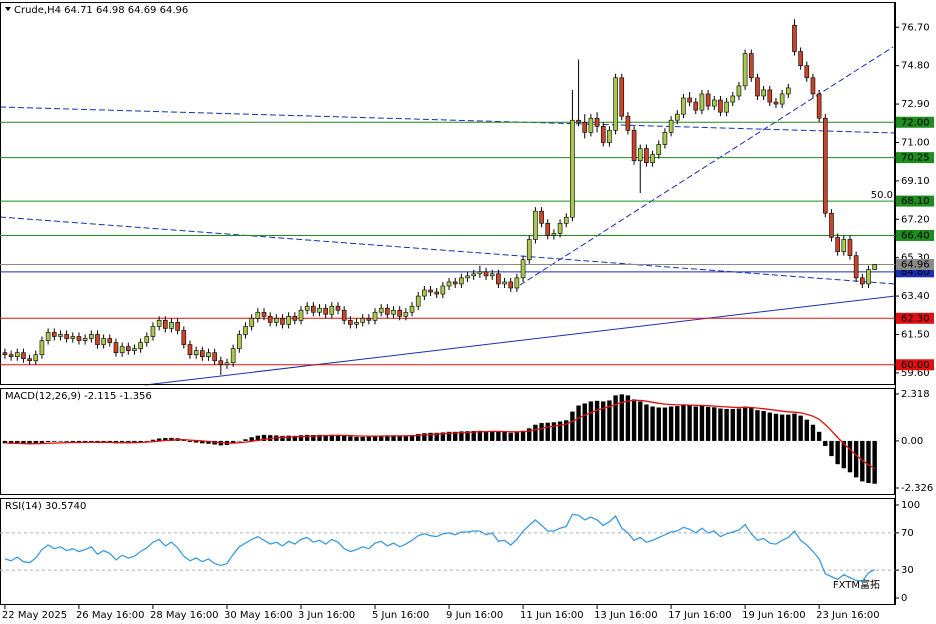  Describe the element at coordinates (915, 318) in the screenshot. I see `level-label: 62.30` at that location.